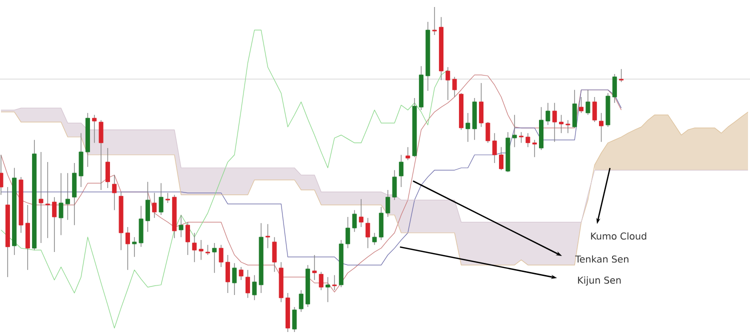  I want to click on annotation: Kumo Cloud, so click(618, 236).